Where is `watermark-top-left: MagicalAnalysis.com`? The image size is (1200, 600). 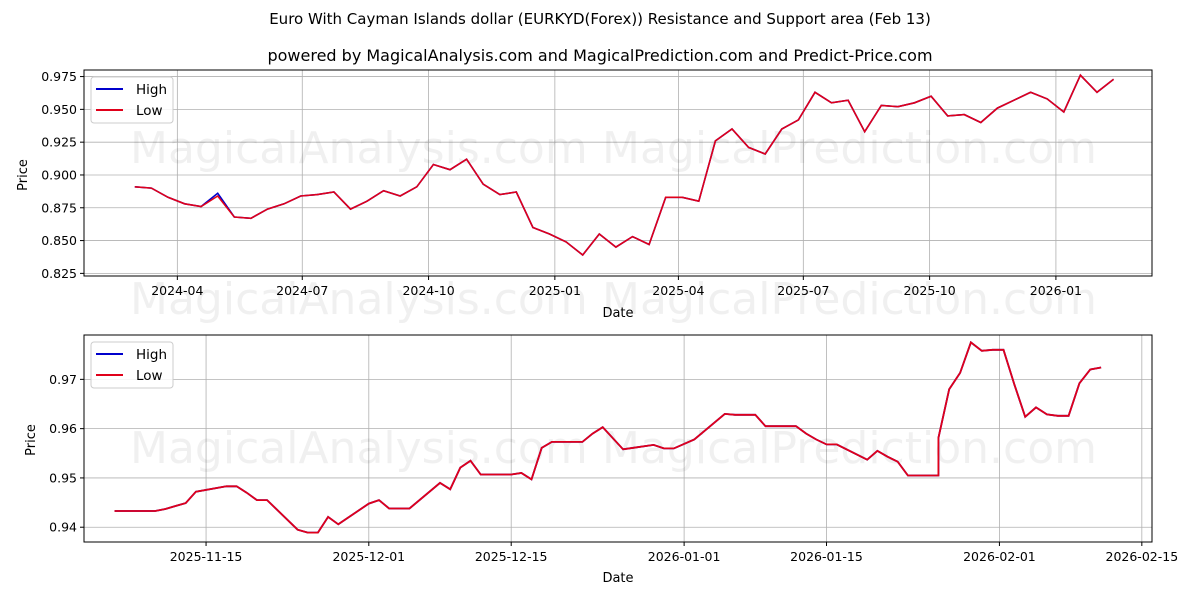
watermark-top-left: MagicalAnalysis.com is located at coordinates (359, 148).